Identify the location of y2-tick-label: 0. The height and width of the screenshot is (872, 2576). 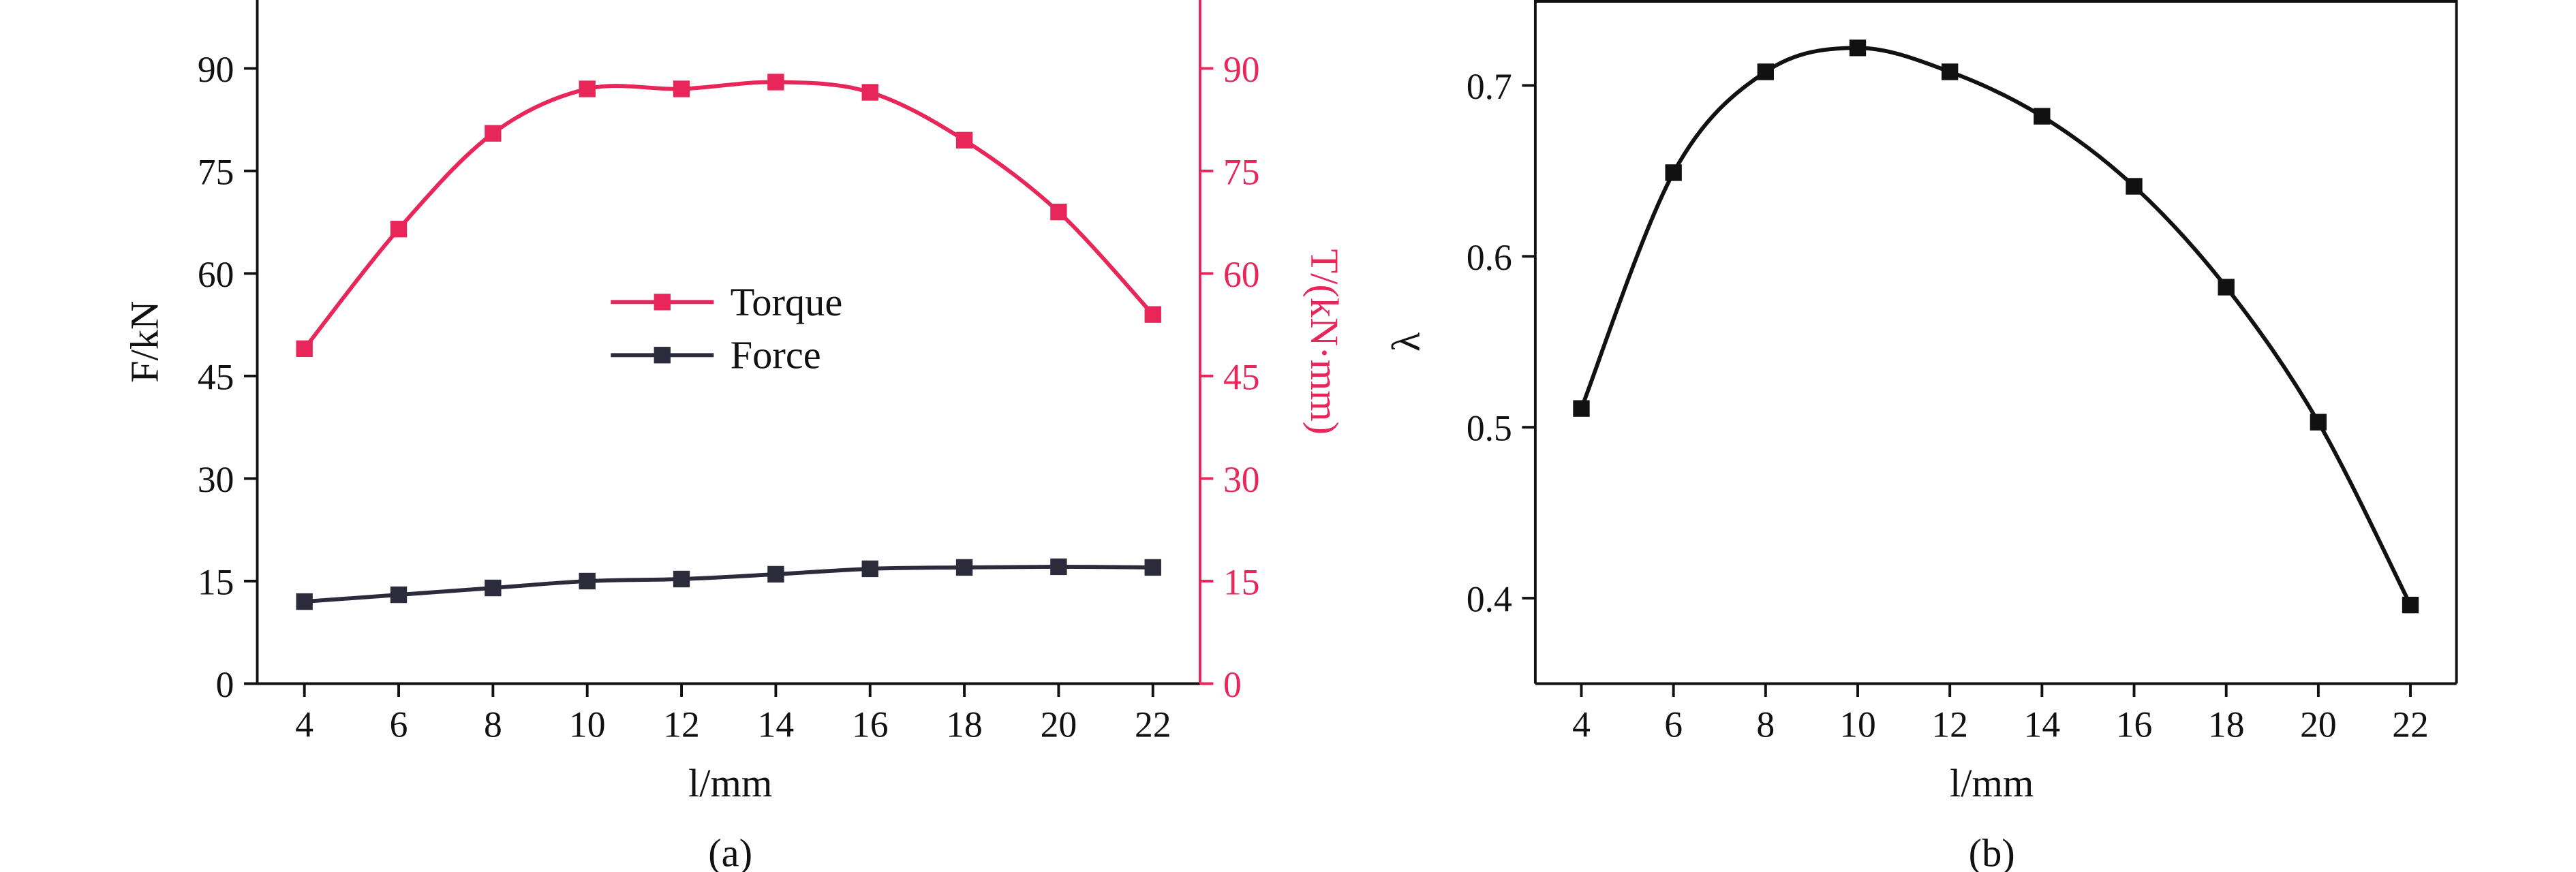
(1232, 684).